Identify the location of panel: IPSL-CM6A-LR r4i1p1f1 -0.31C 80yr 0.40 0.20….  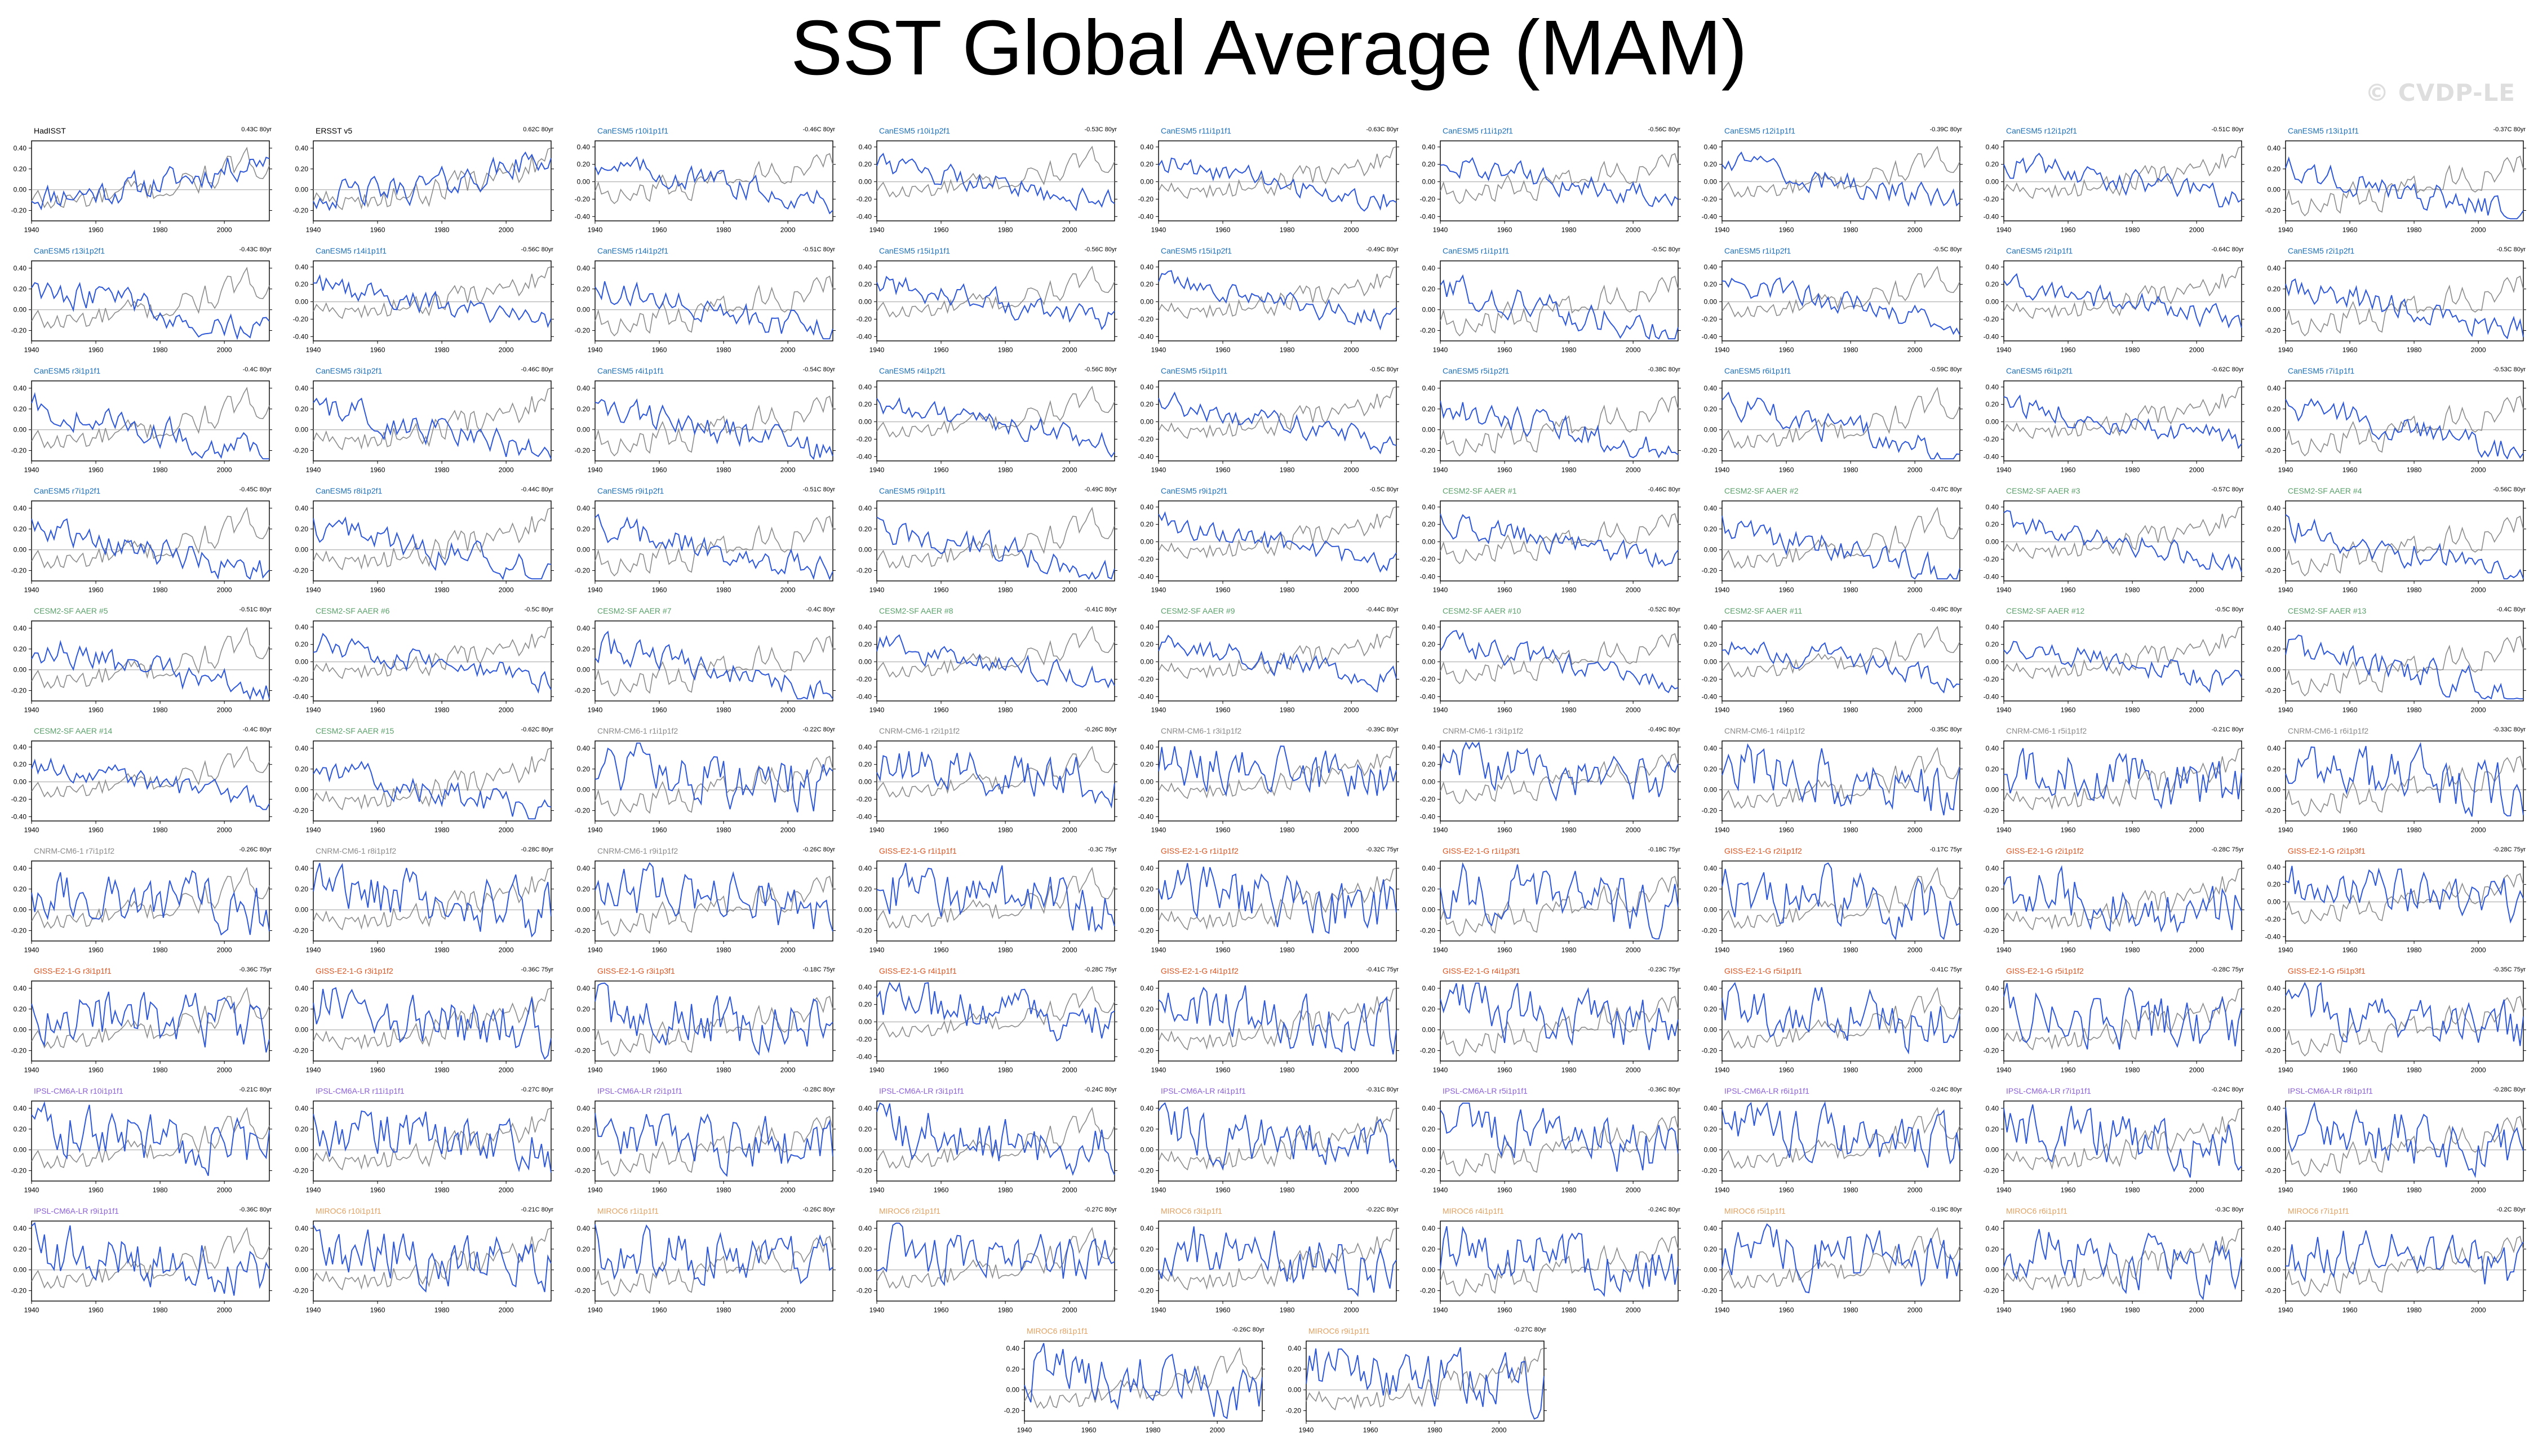
(1266, 1141).